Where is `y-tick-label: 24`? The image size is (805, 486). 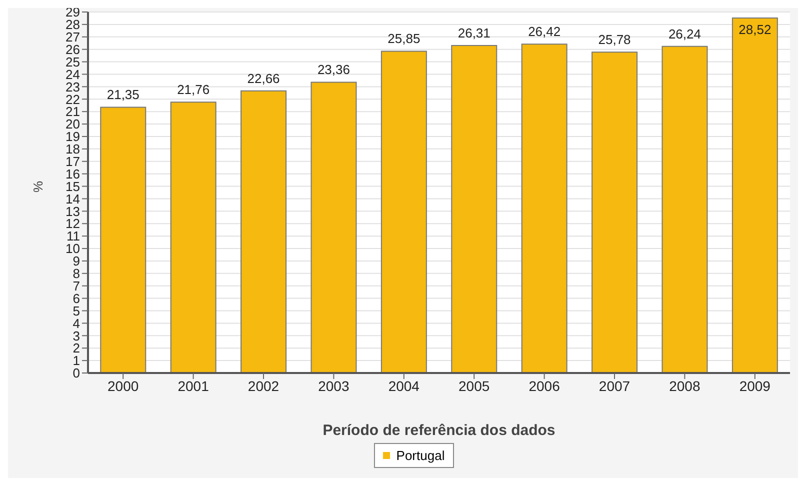 y-tick-label: 24 is located at coordinates (73, 74).